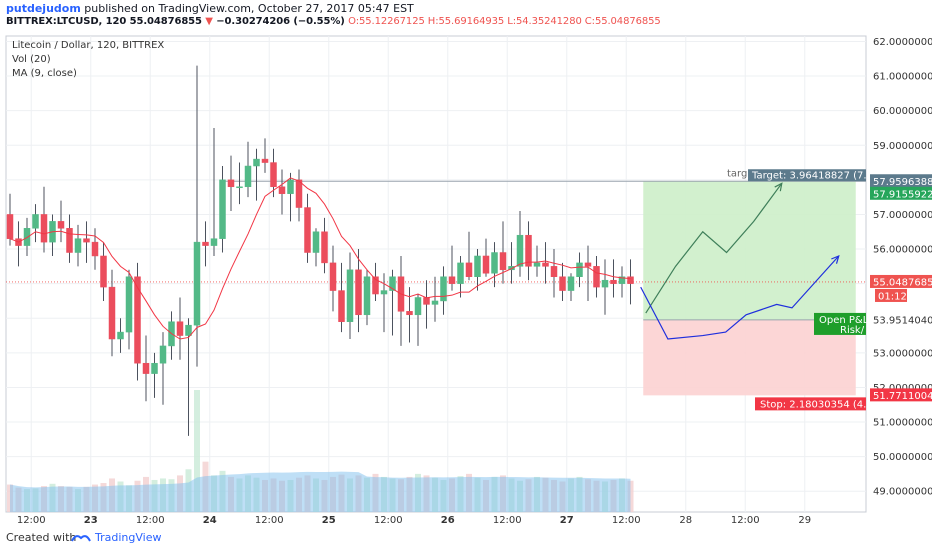 The image size is (932, 550). Describe the element at coordinates (844, 320) in the screenshot. I see `open-pl-label: Open P&L` at that location.